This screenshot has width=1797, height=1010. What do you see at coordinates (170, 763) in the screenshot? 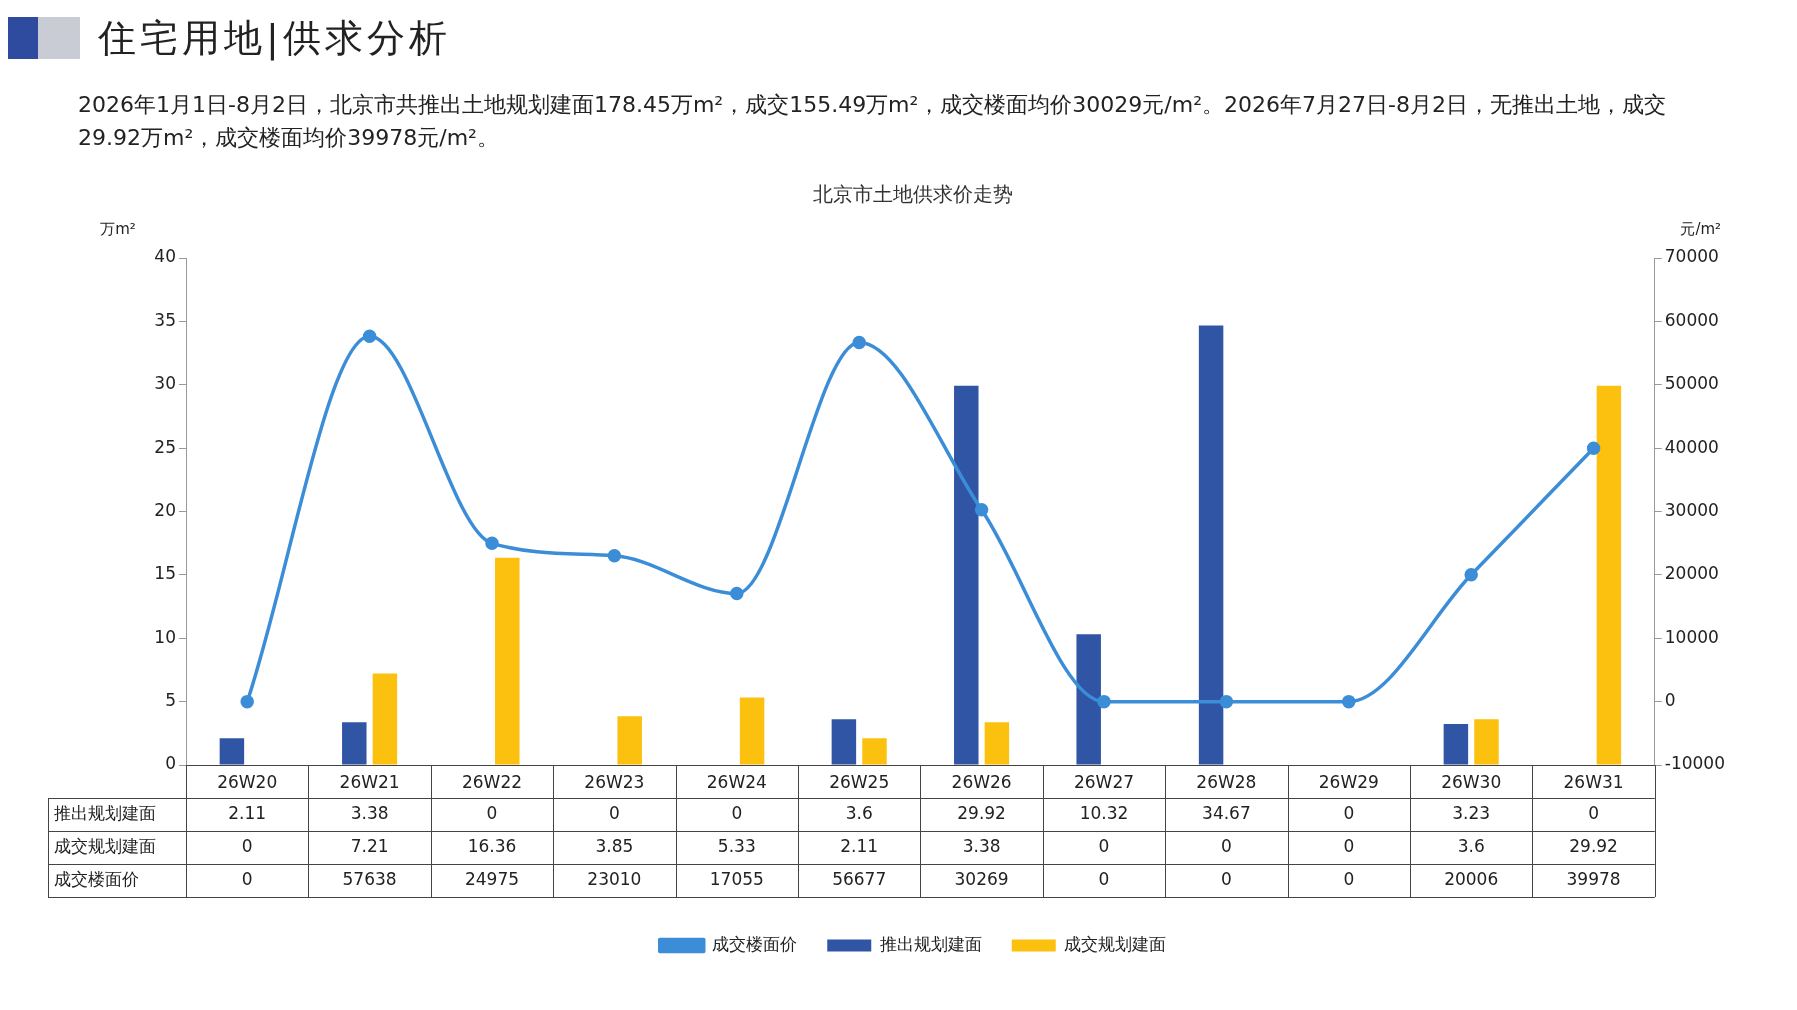
I see `y-tick-label: 0` at bounding box center [170, 763].